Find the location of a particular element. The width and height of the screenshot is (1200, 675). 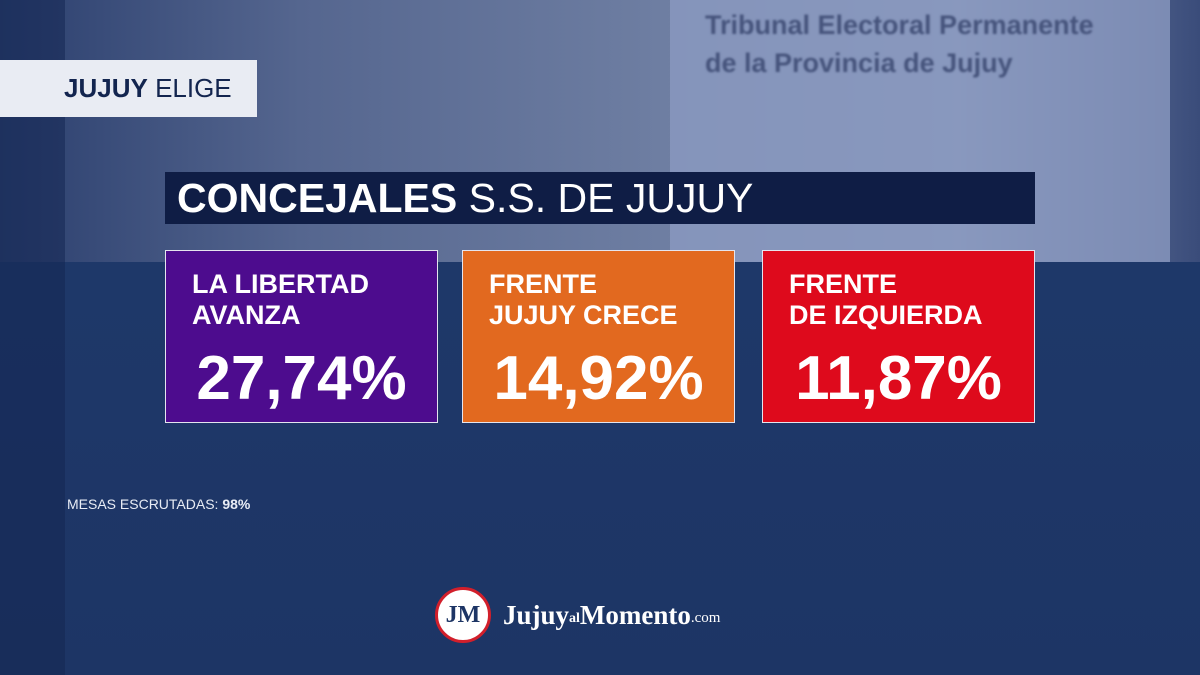

logo-text: al is located at coordinates (574, 618).